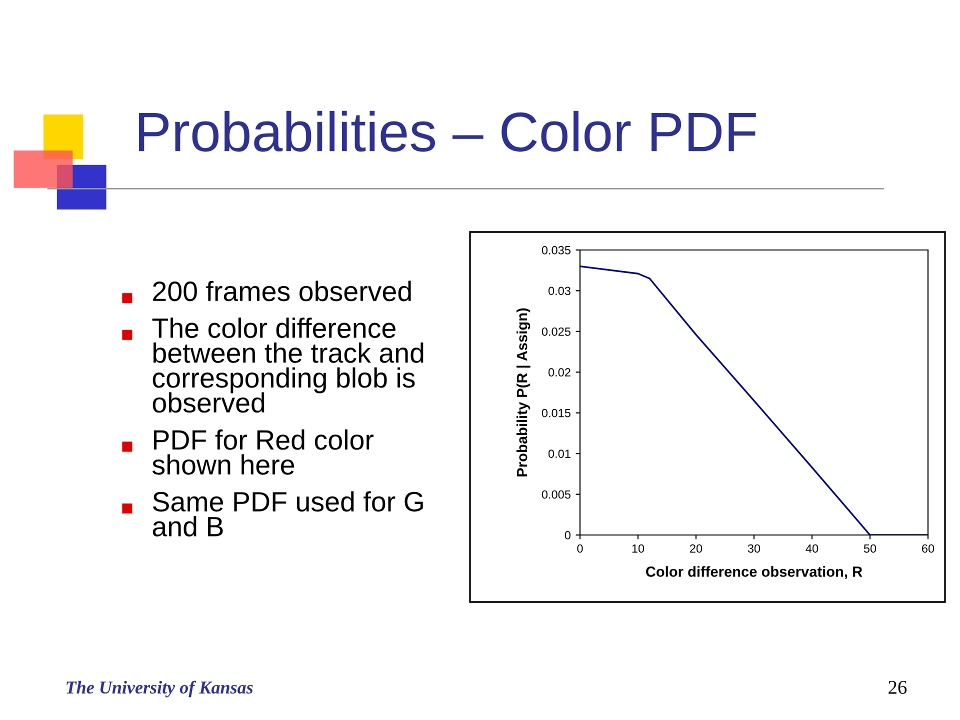 The width and height of the screenshot is (960, 720). Describe the element at coordinates (287, 513) in the screenshot. I see `text: Same PDF used for G and B` at that location.